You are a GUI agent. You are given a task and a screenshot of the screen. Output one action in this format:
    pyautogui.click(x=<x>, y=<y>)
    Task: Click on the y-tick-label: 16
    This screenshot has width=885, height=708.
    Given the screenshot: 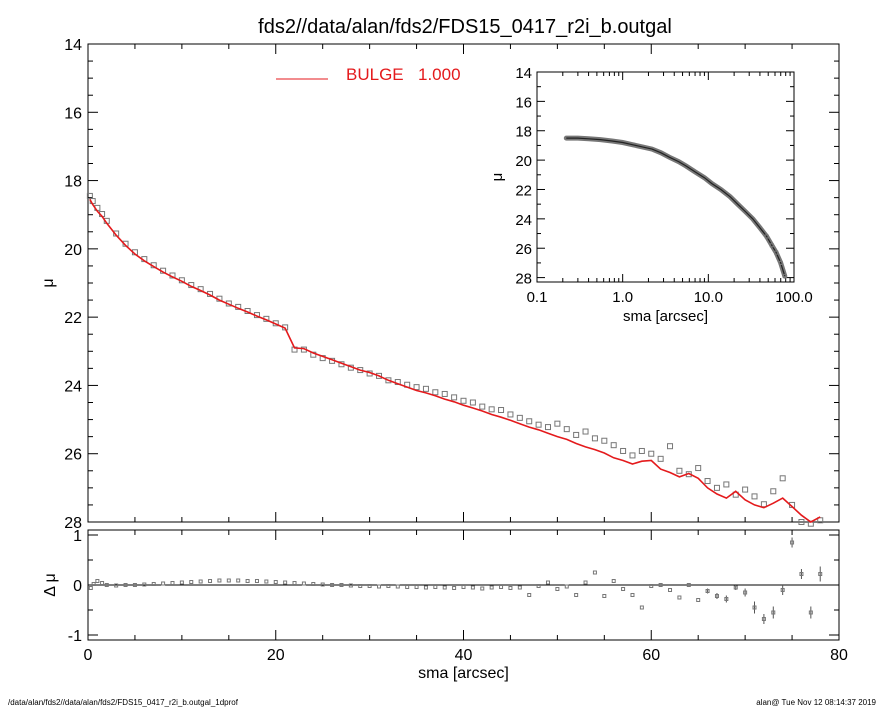 What is the action you would take?
    pyautogui.click(x=523, y=102)
    